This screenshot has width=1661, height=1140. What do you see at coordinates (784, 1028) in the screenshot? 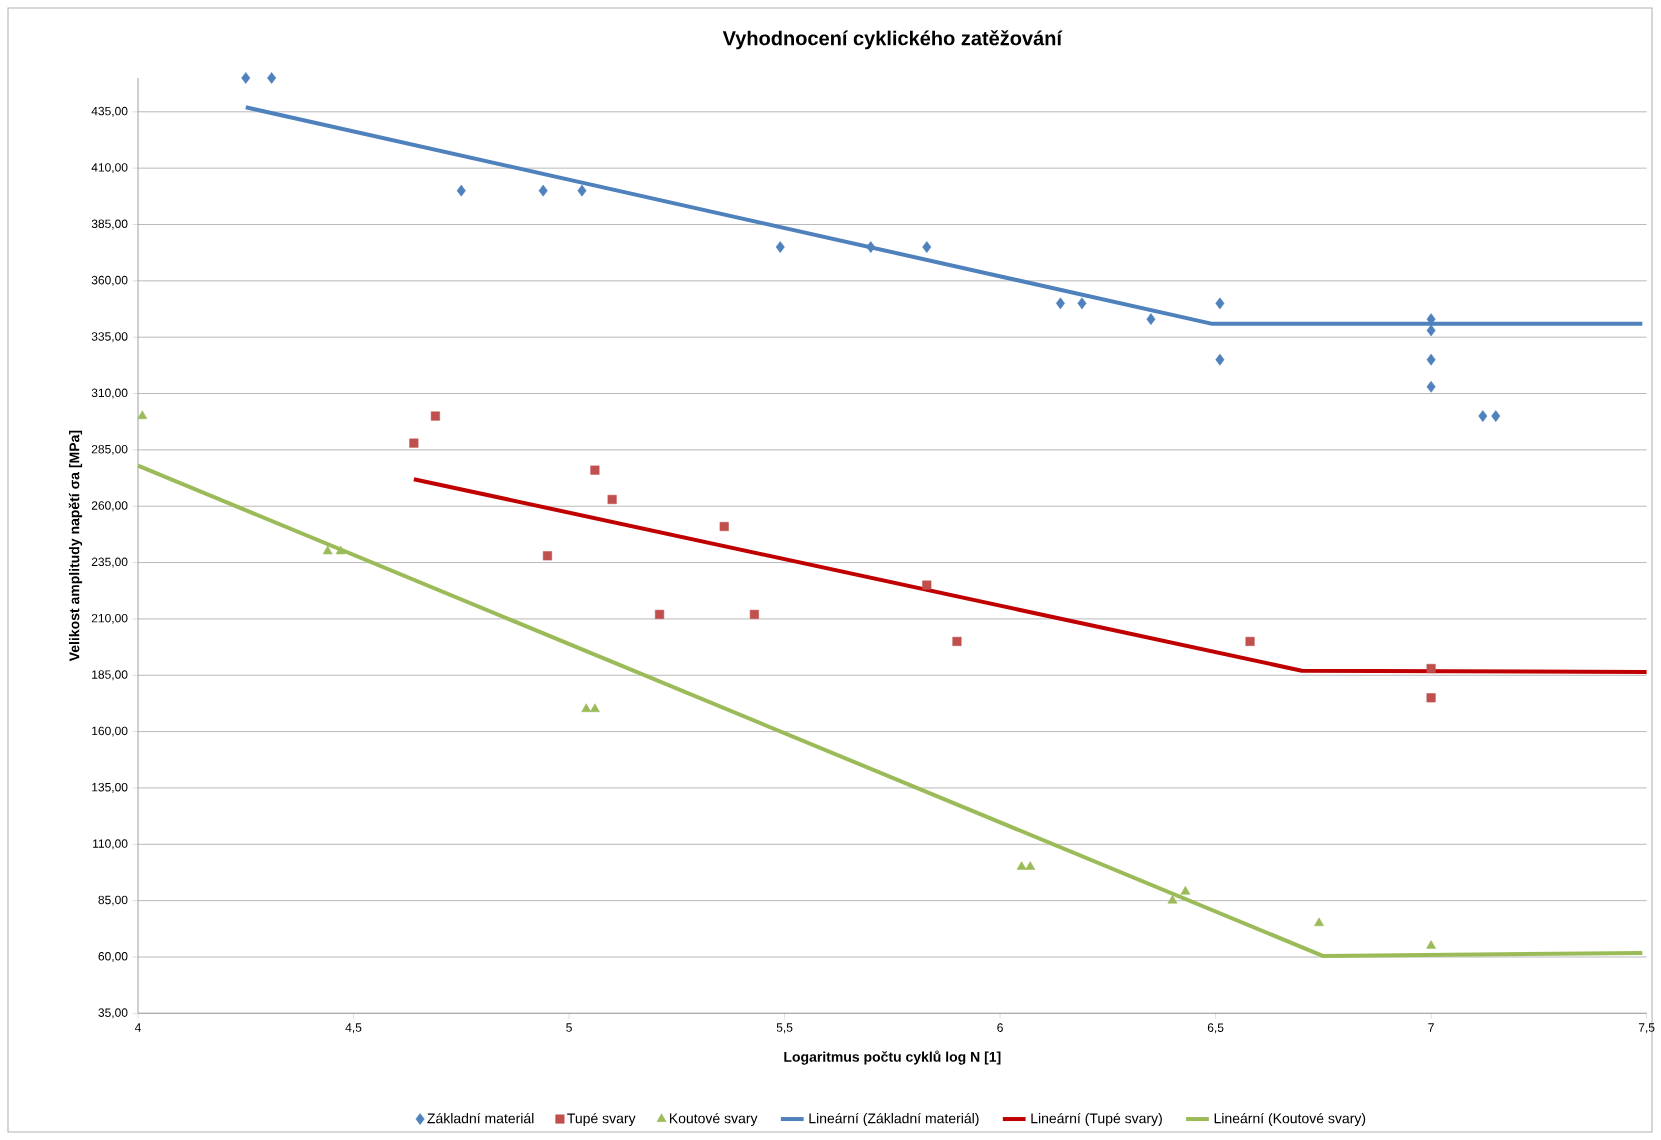
I see `x-tick-label: 5,5` at bounding box center [784, 1028].